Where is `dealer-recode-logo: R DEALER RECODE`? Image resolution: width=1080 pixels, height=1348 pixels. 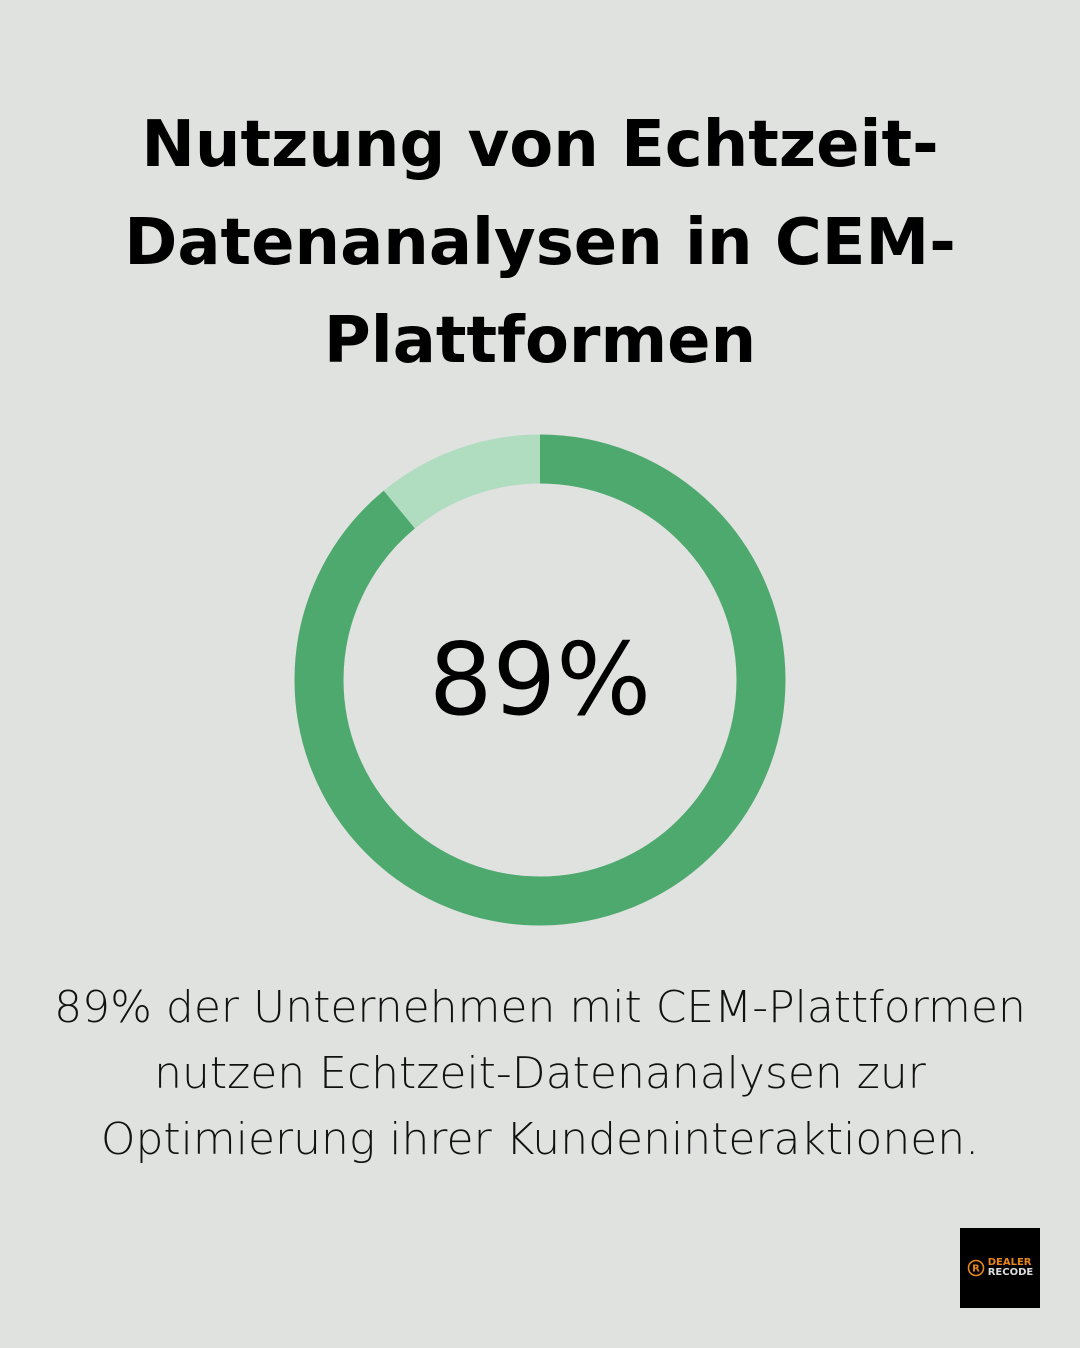
dealer-recode-logo: R DEALER RECODE is located at coordinates (1000, 1268).